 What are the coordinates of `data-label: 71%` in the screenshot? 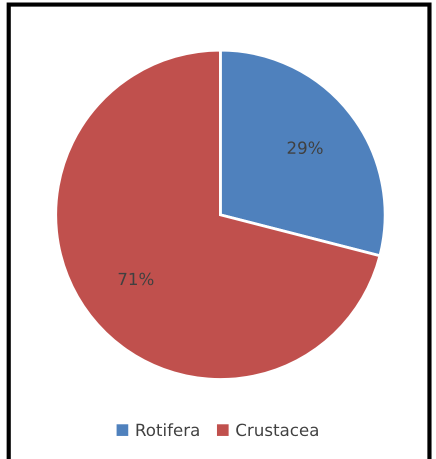 It's located at (136, 279).